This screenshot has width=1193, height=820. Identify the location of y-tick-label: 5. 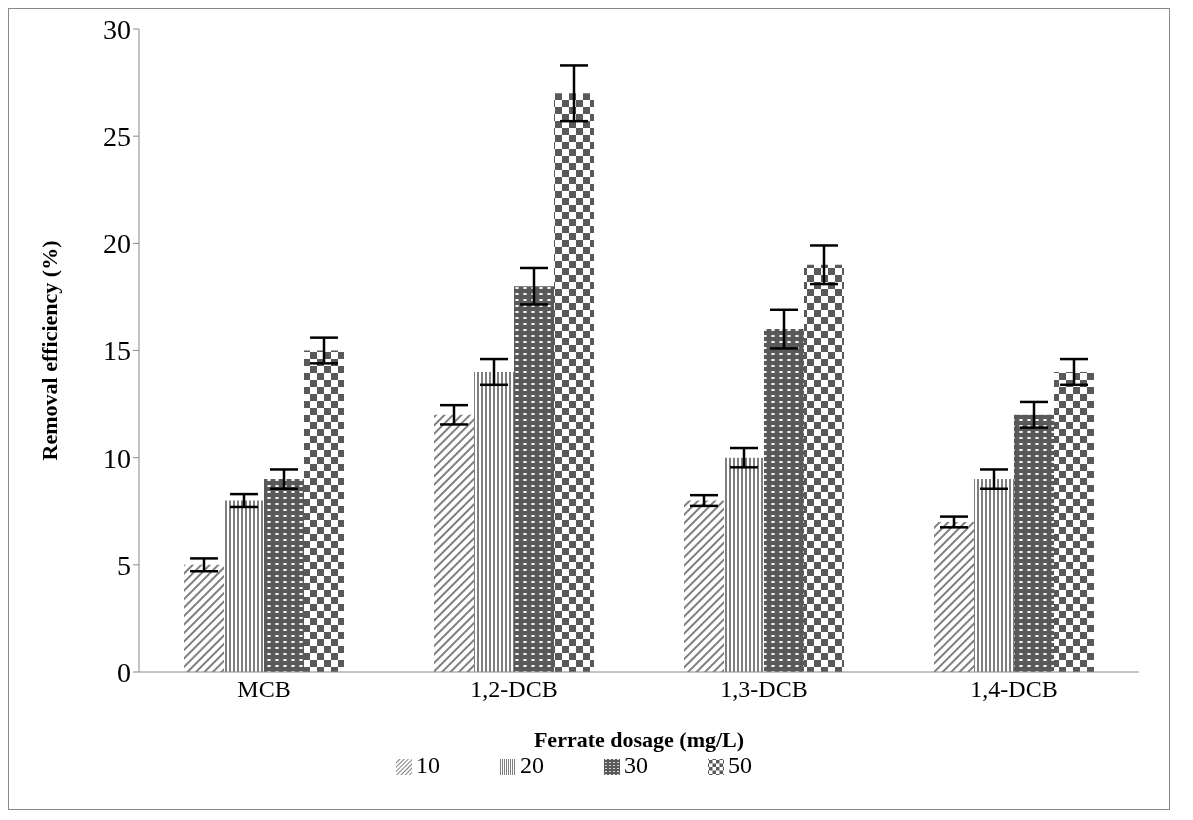
(124, 565).